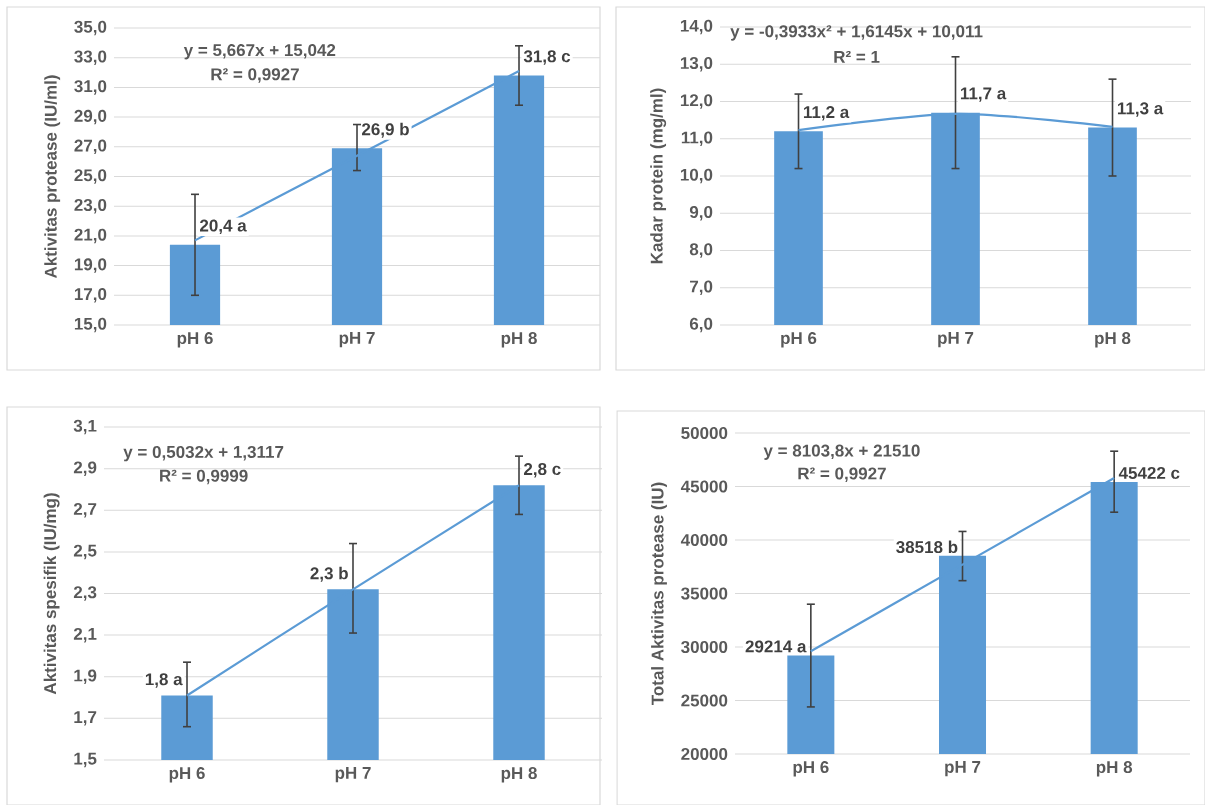 Image resolution: width=1205 pixels, height=805 pixels. I want to click on data-label: 1,8 a, so click(164, 680).